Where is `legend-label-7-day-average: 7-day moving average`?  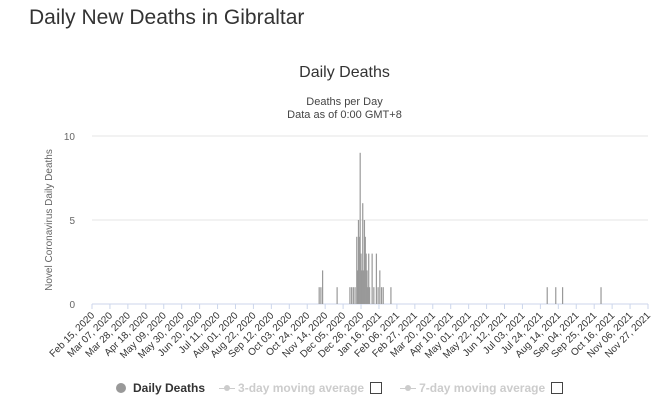 legend-label-7-day-average: 7-day moving average is located at coordinates (482, 388).